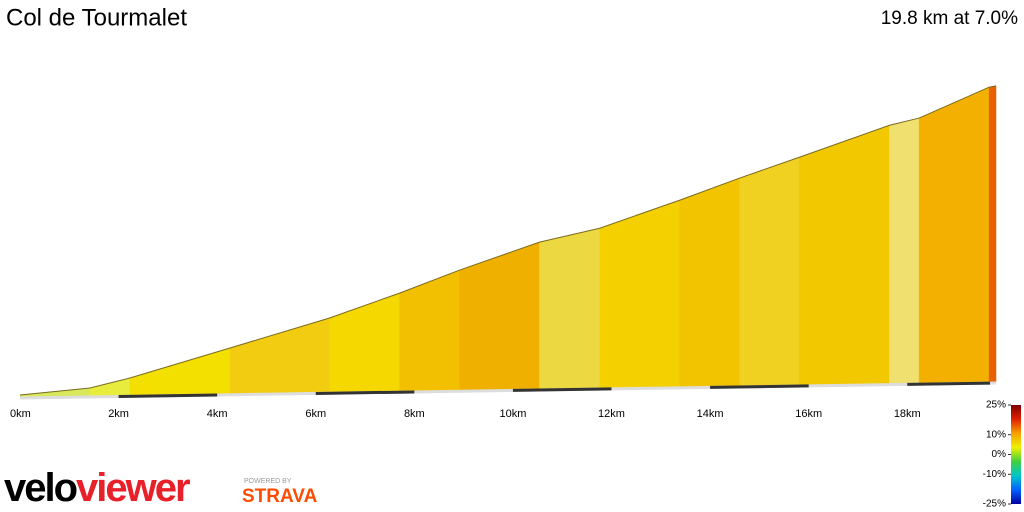 The image size is (1024, 512). I want to click on x-tick-label: 2km, so click(118, 414).